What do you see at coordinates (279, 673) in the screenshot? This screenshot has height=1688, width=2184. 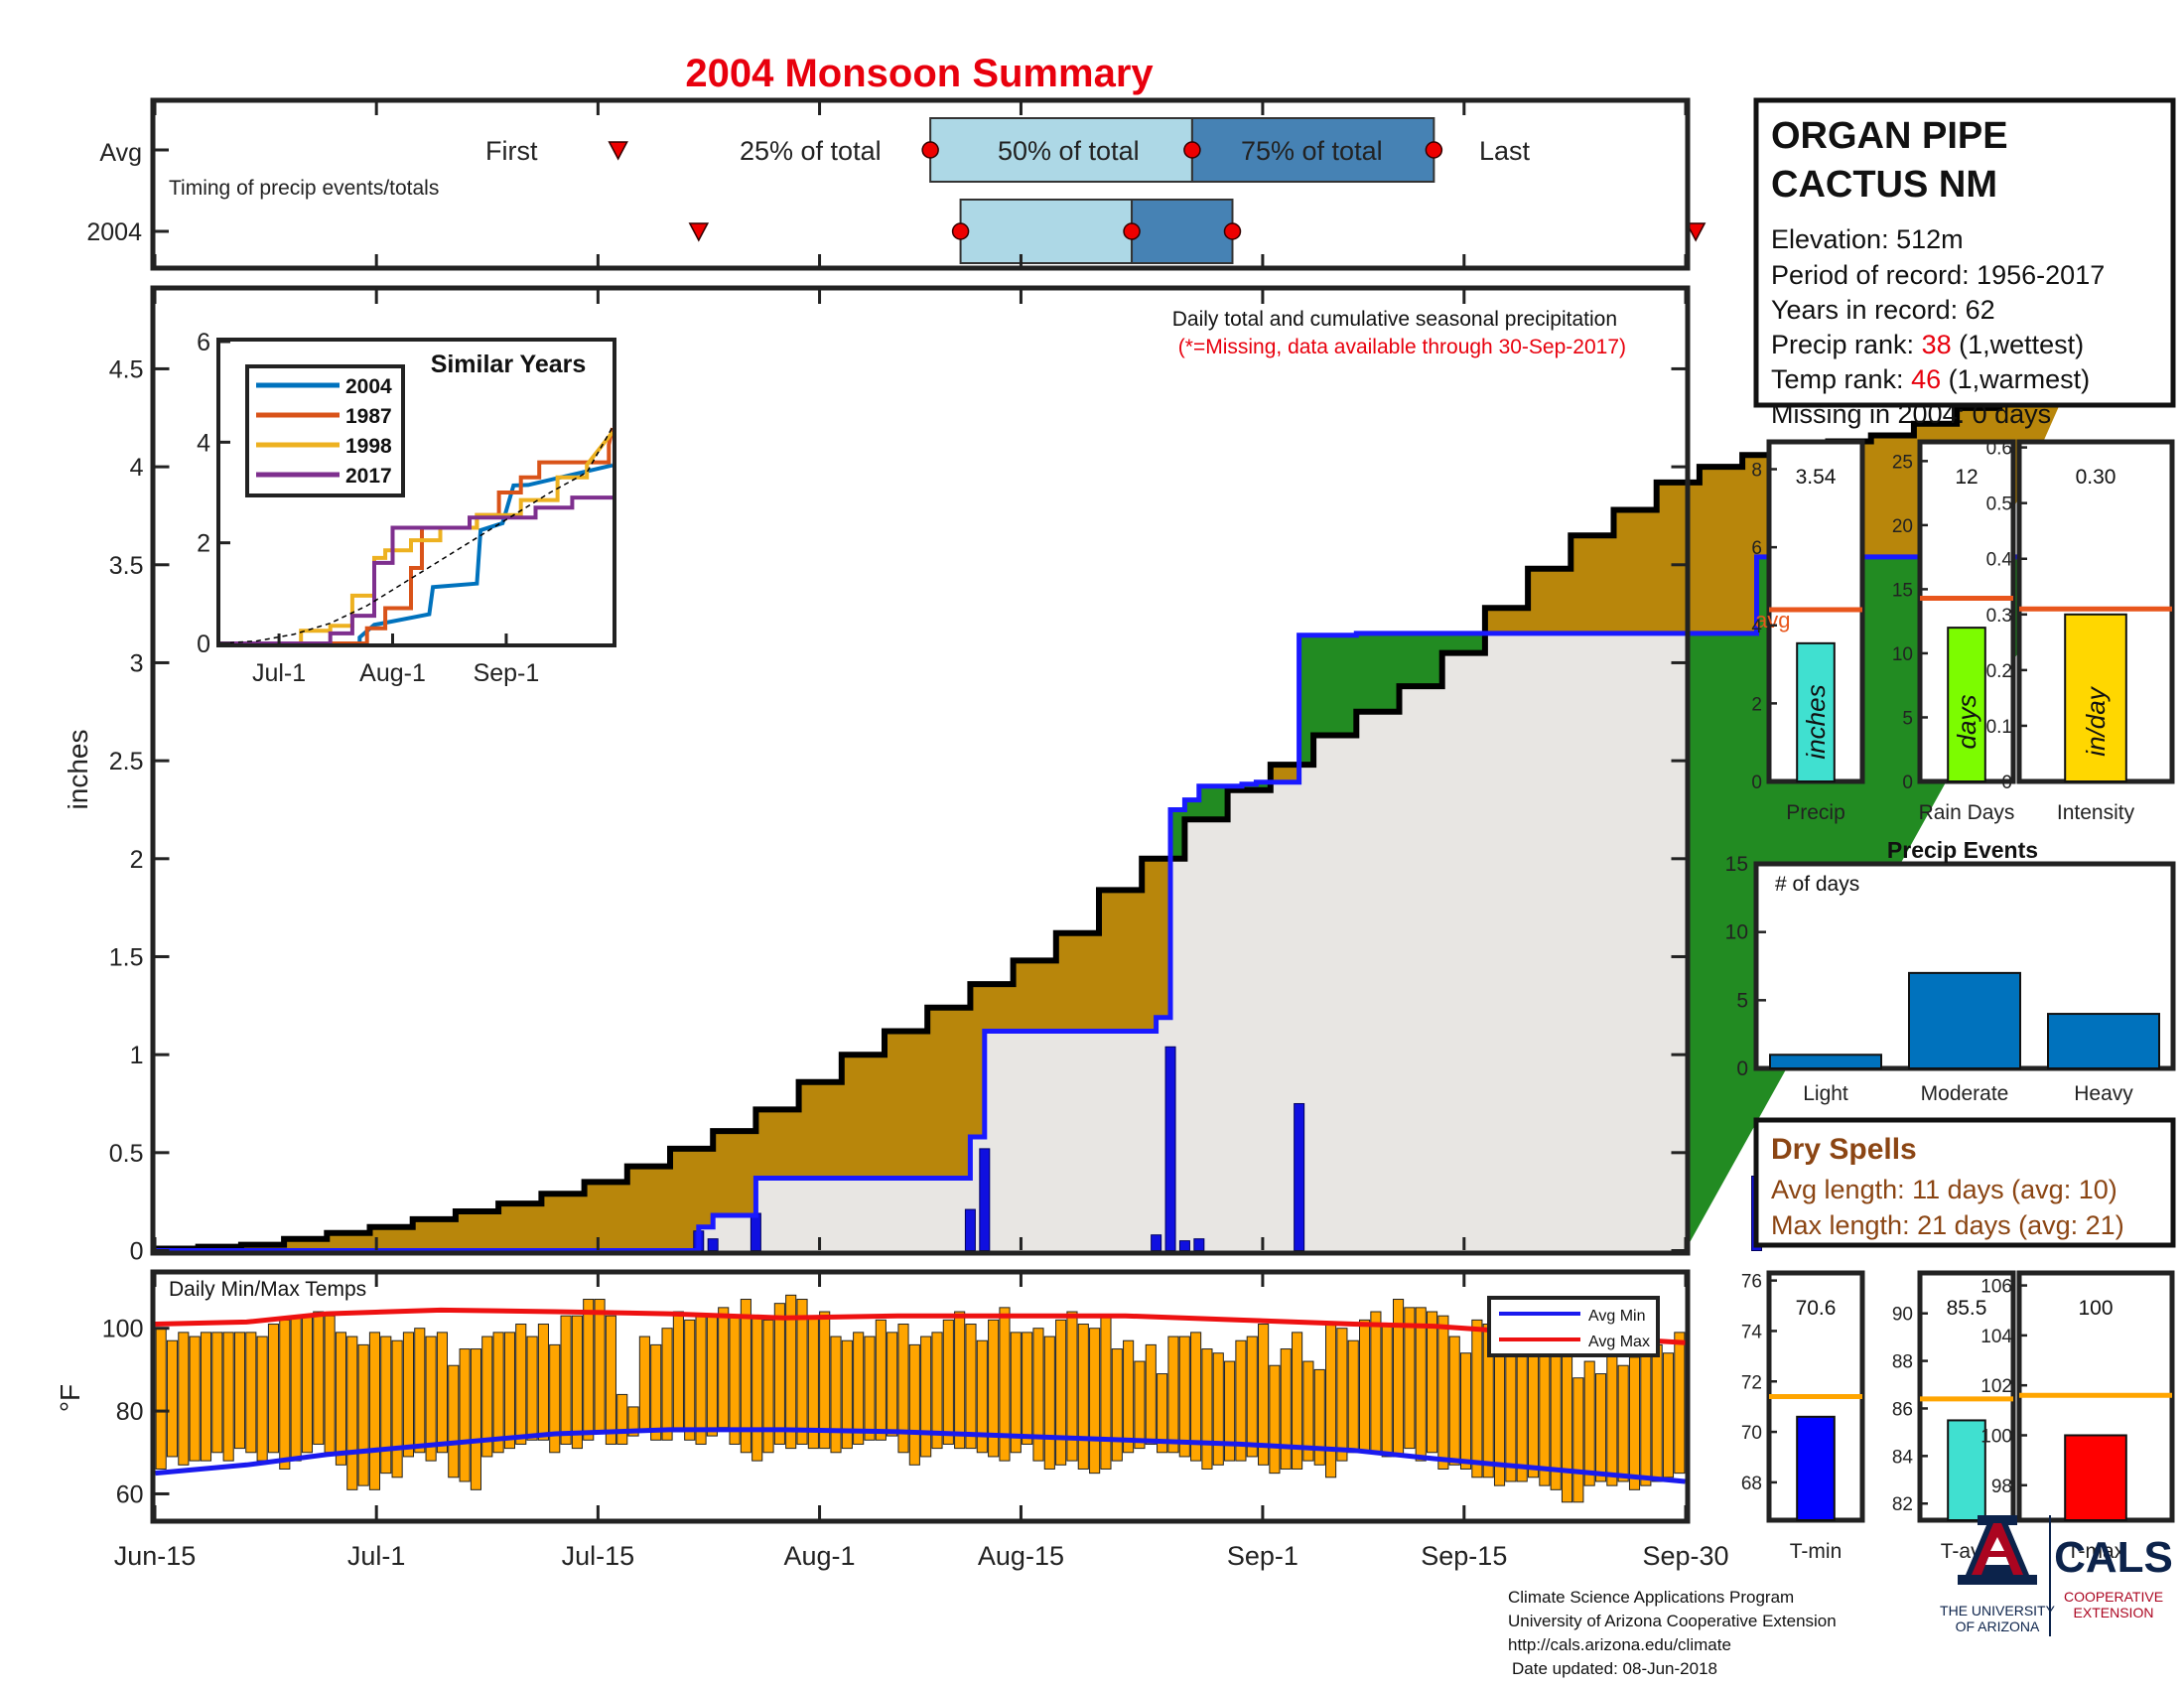 I see `inset-xtick-label: Jul-1` at bounding box center [279, 673].